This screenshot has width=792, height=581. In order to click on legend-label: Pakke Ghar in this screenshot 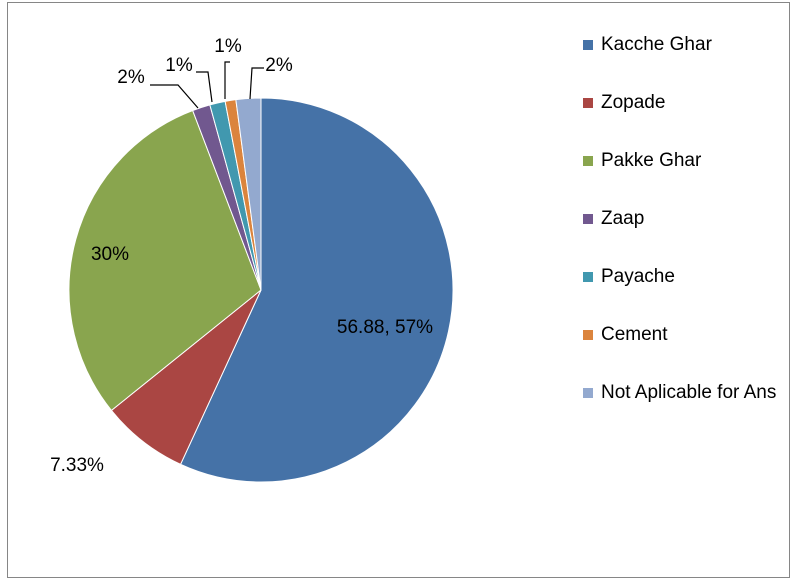, I will do `click(651, 160)`.